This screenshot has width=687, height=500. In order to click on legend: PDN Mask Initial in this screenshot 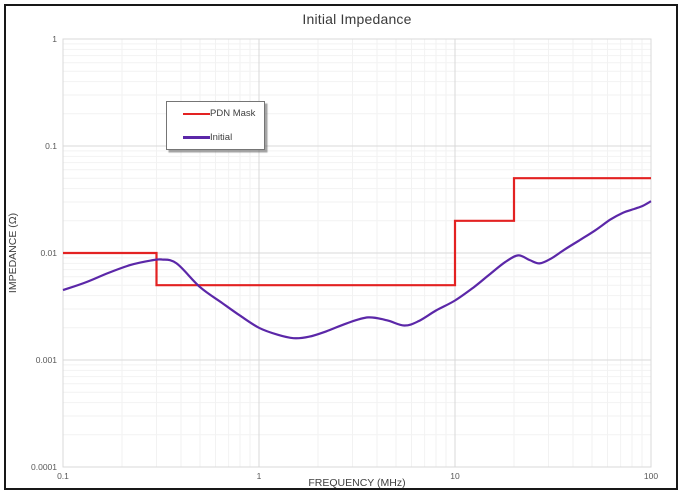, I will do `click(215, 125)`.